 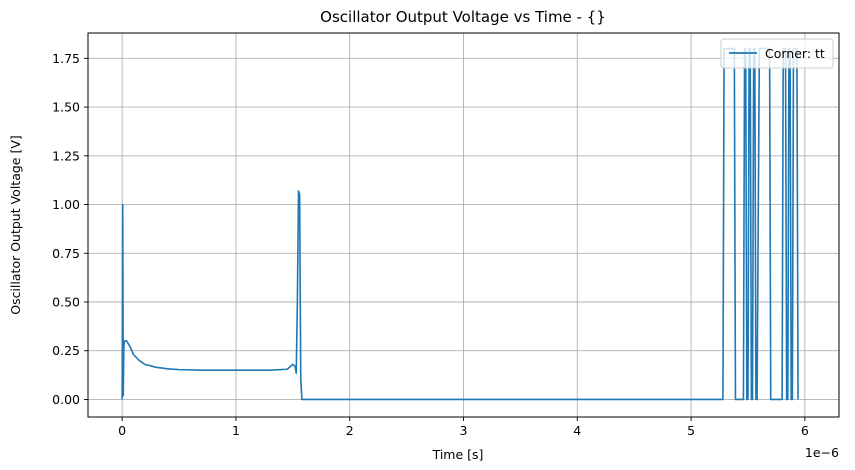 I want to click on x-tick-label: 5, so click(x=691, y=430).